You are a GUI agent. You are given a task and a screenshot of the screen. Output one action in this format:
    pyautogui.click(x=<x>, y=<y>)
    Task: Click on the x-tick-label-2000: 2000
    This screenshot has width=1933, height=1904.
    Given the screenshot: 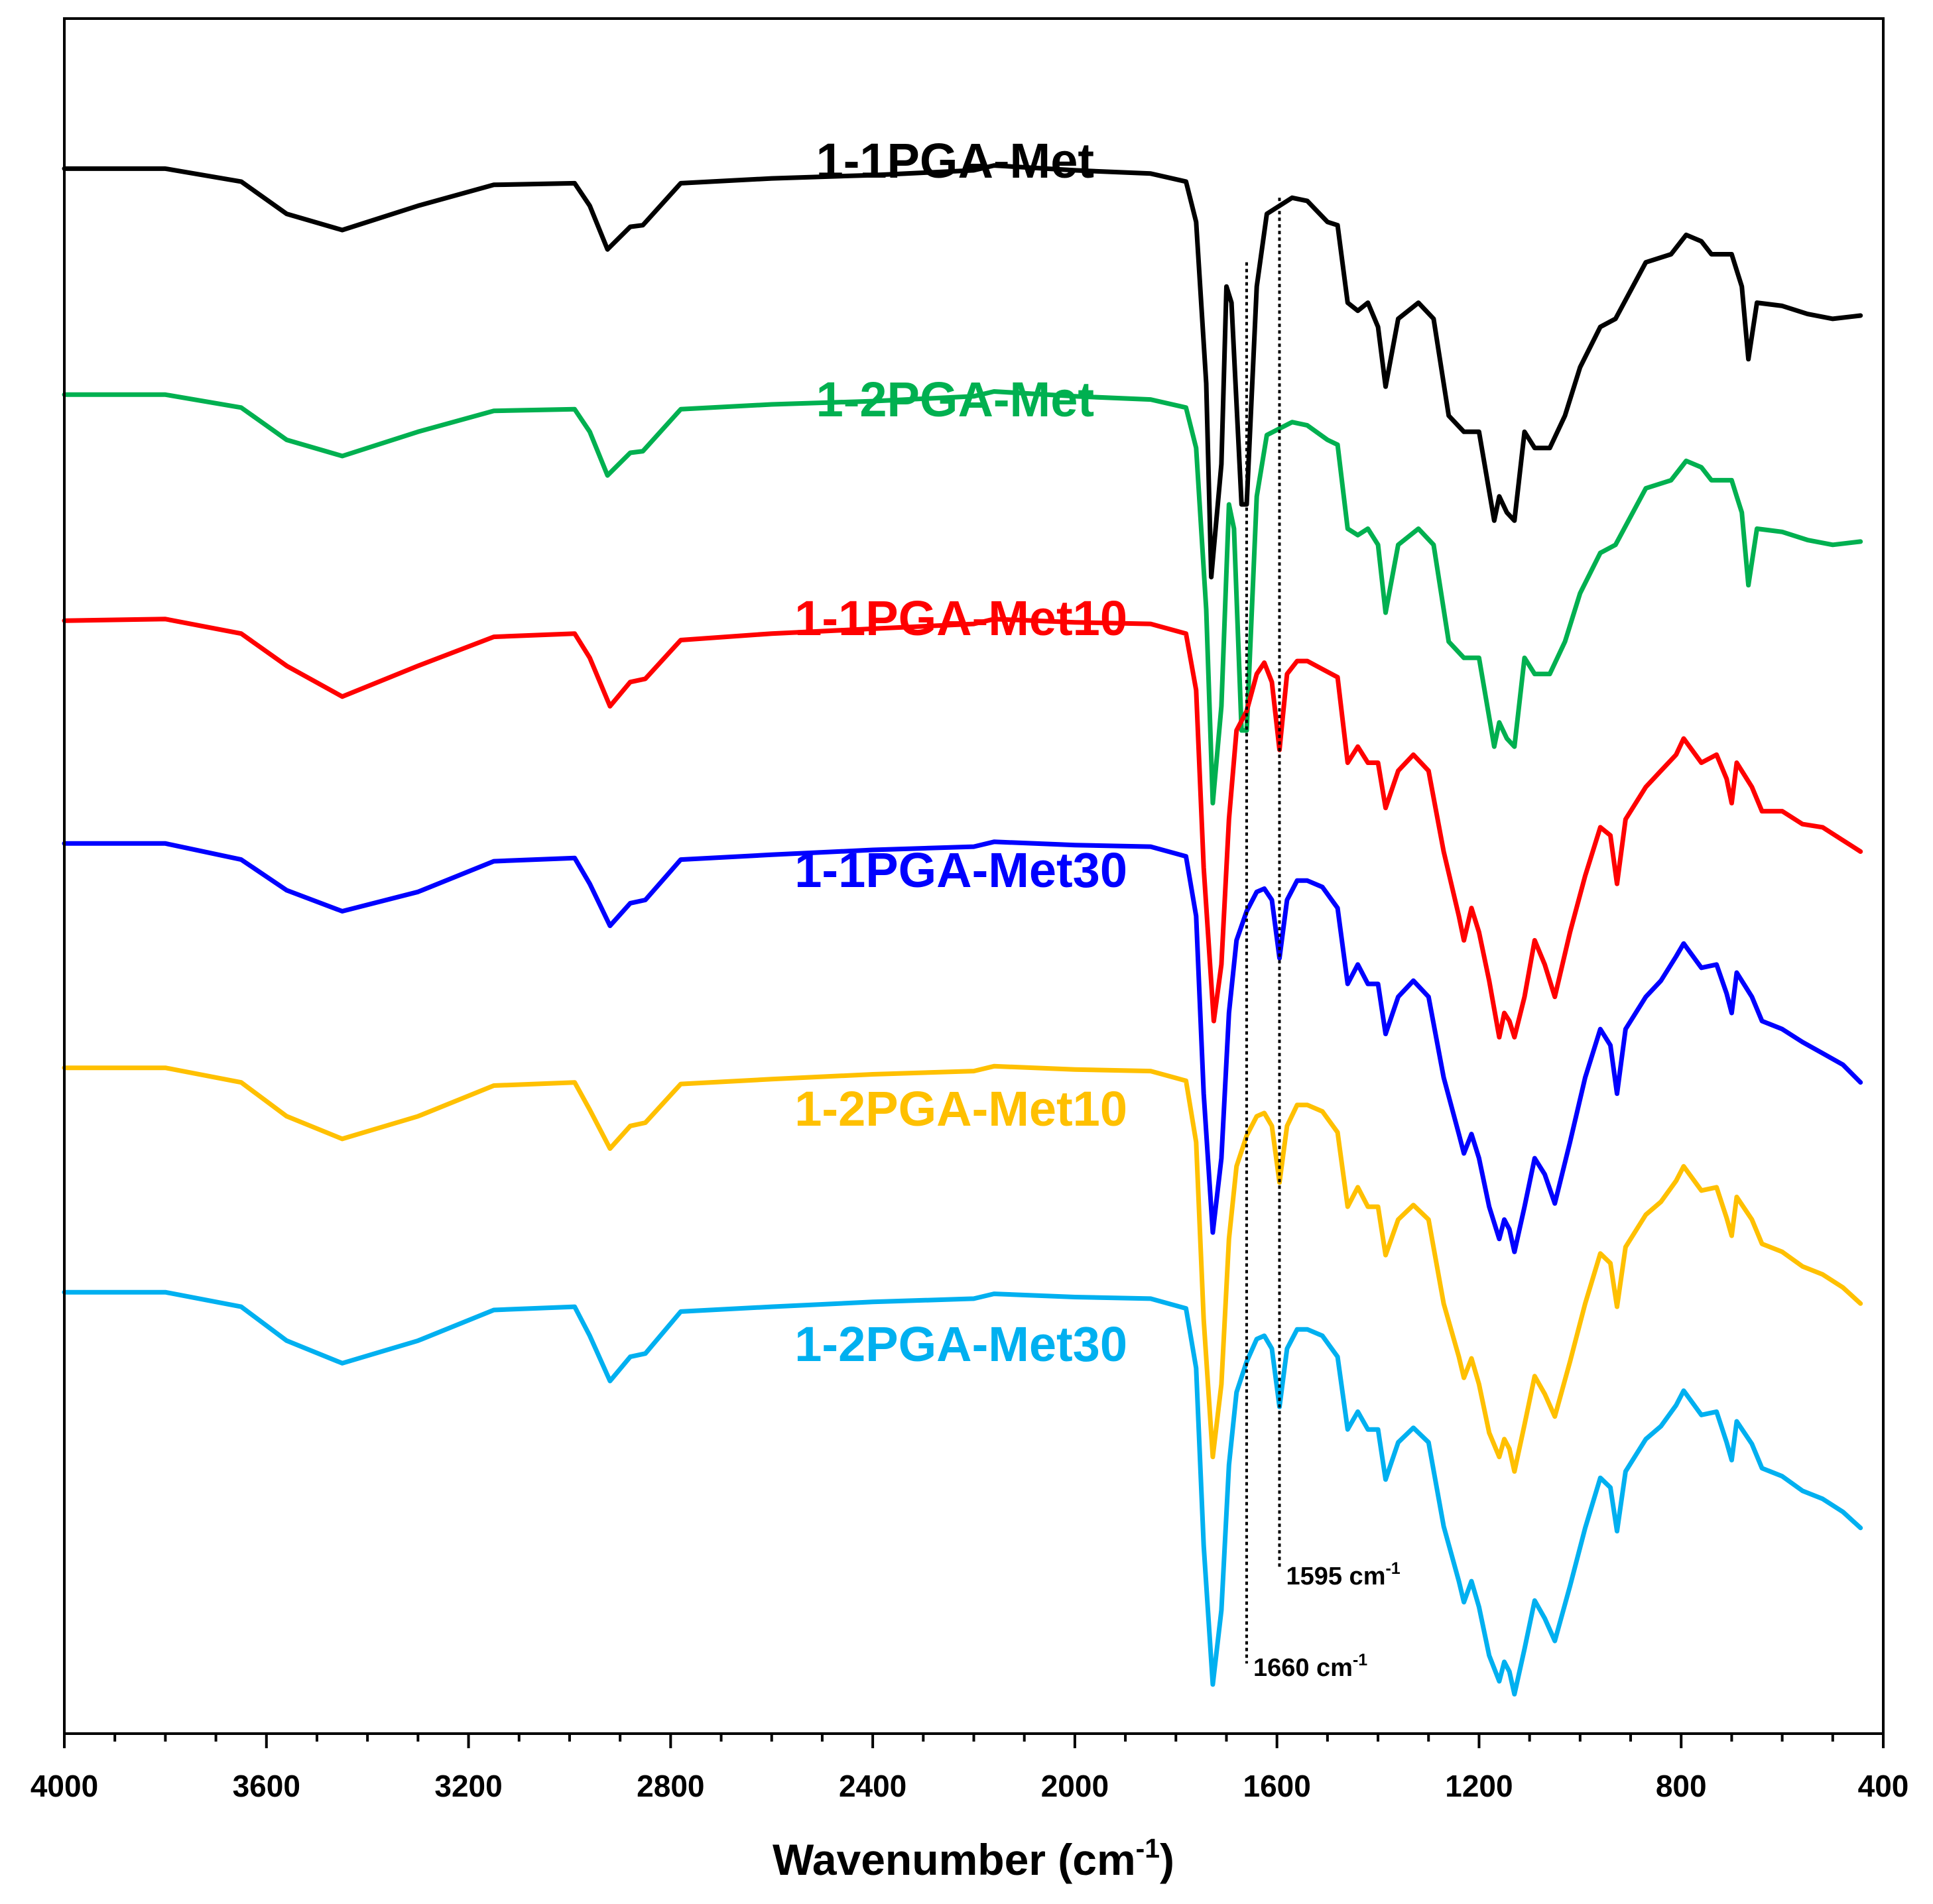 What is the action you would take?
    pyautogui.click(x=1075, y=1786)
    